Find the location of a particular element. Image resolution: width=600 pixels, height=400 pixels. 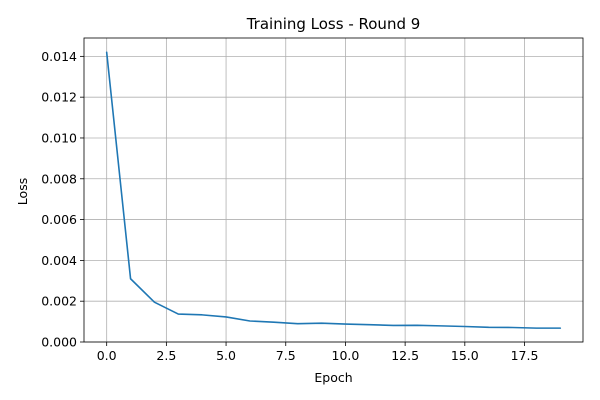

x-tick-label: 5.0 is located at coordinates (226, 355).